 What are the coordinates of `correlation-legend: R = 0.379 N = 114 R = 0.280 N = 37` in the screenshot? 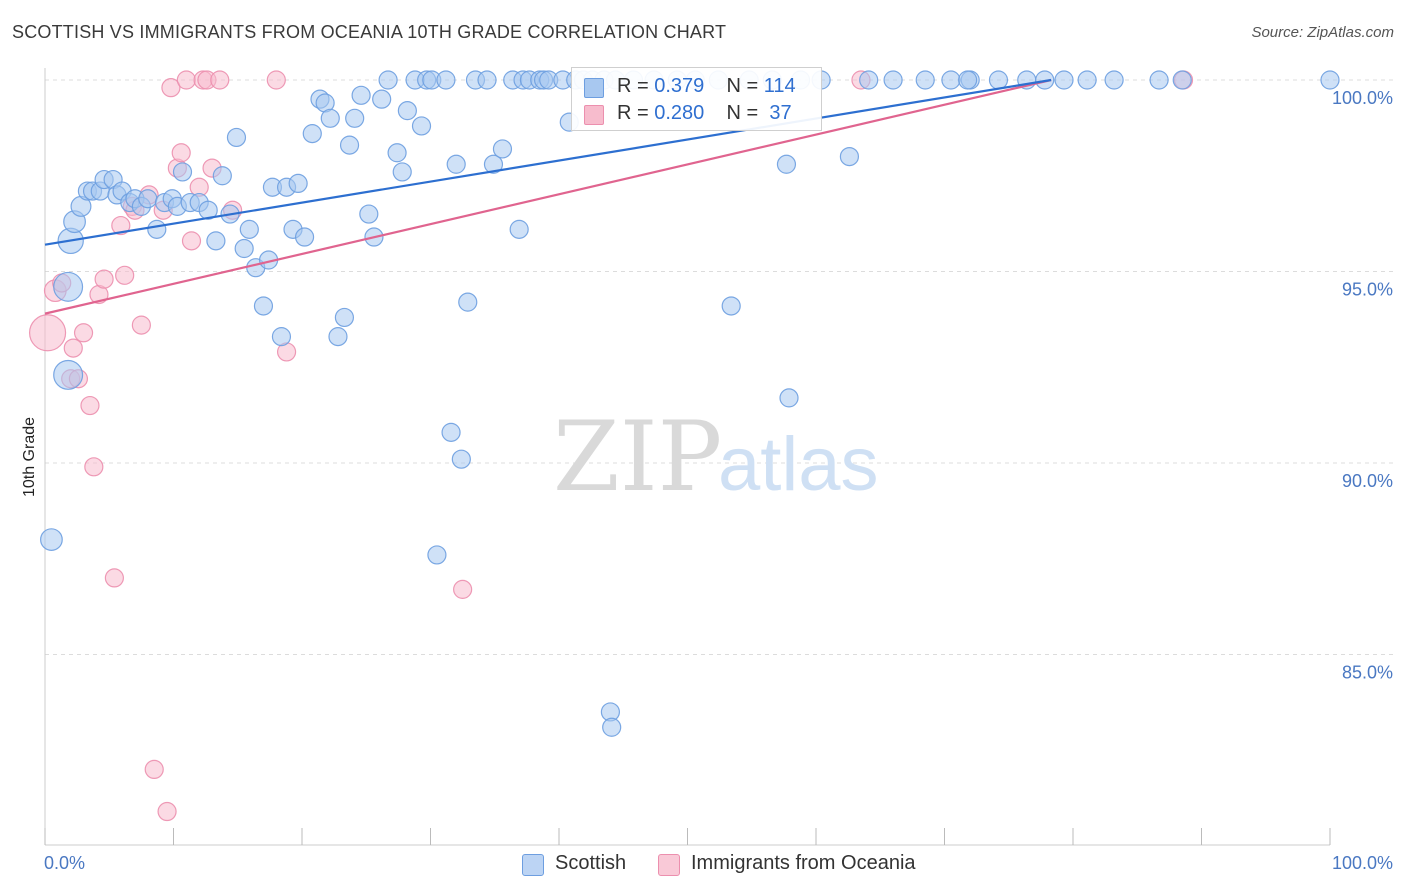 It's located at (696, 99).